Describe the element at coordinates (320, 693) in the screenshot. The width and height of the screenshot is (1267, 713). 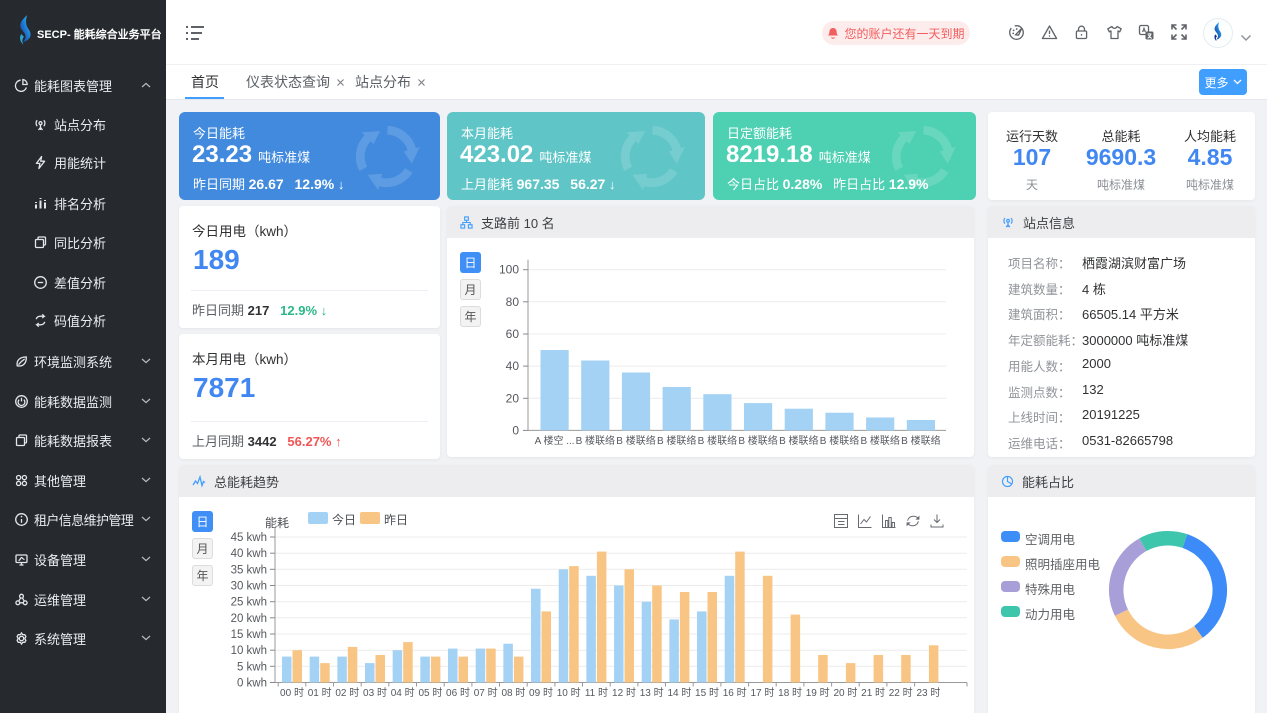
I see `svg-text: 01 时` at that location.